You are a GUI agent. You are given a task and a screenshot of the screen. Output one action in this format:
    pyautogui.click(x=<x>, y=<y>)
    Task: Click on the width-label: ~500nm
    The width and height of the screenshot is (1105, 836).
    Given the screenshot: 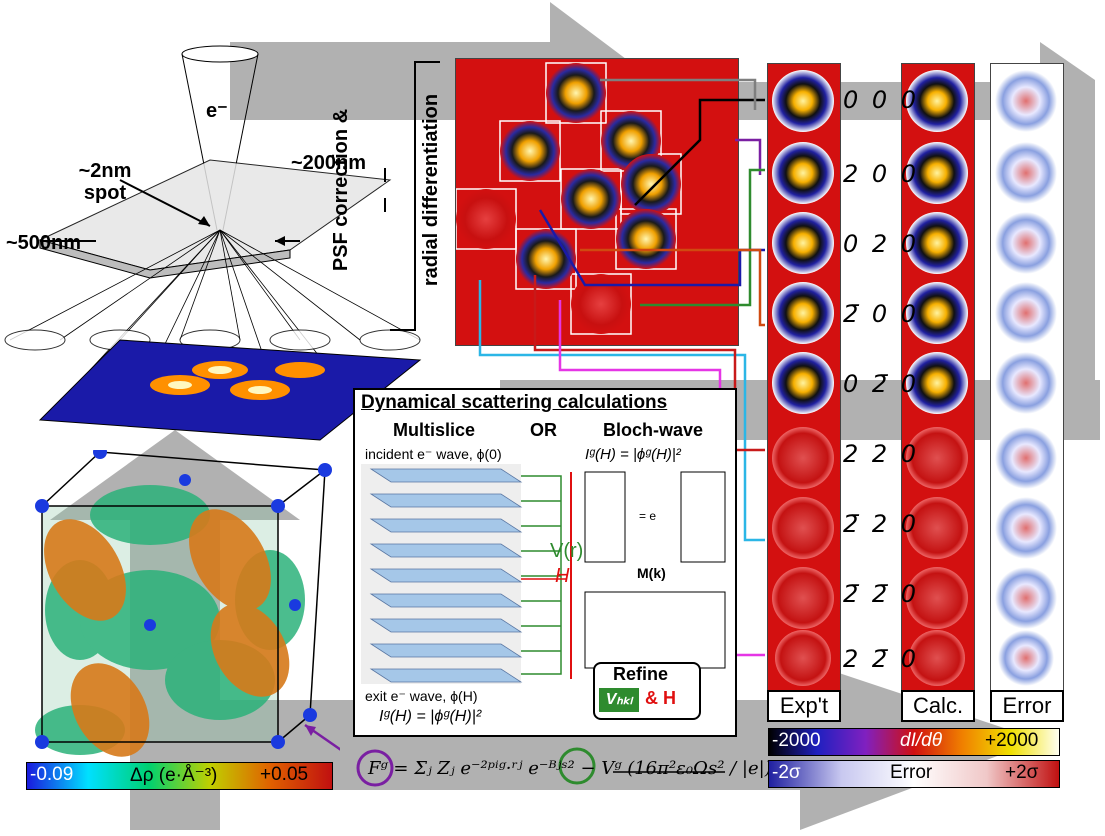 What is the action you would take?
    pyautogui.click(x=44, y=243)
    